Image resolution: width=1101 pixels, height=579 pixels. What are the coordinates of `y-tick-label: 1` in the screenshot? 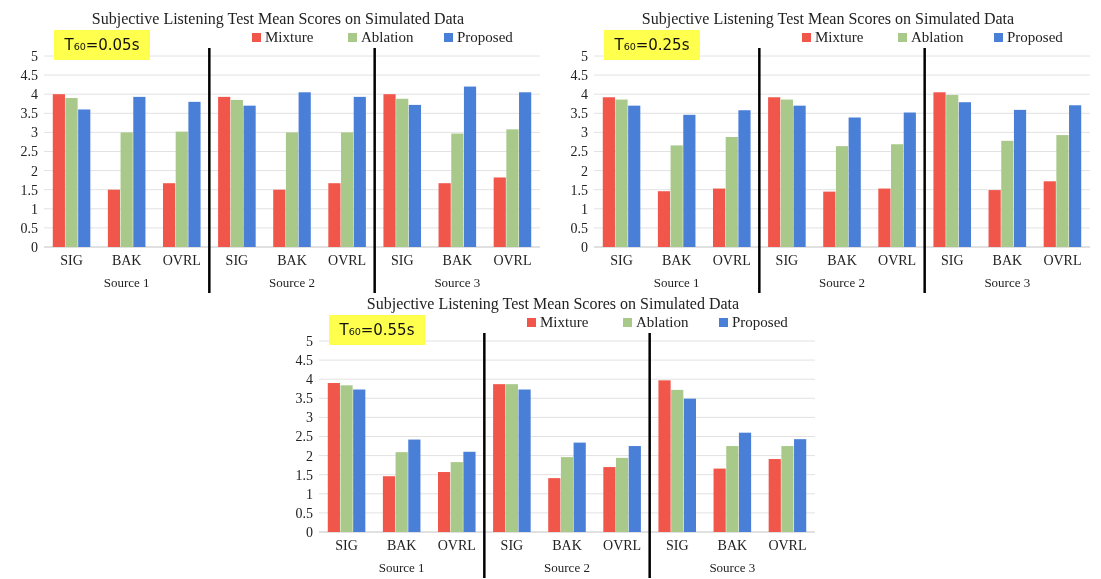 It's located at (584, 209).